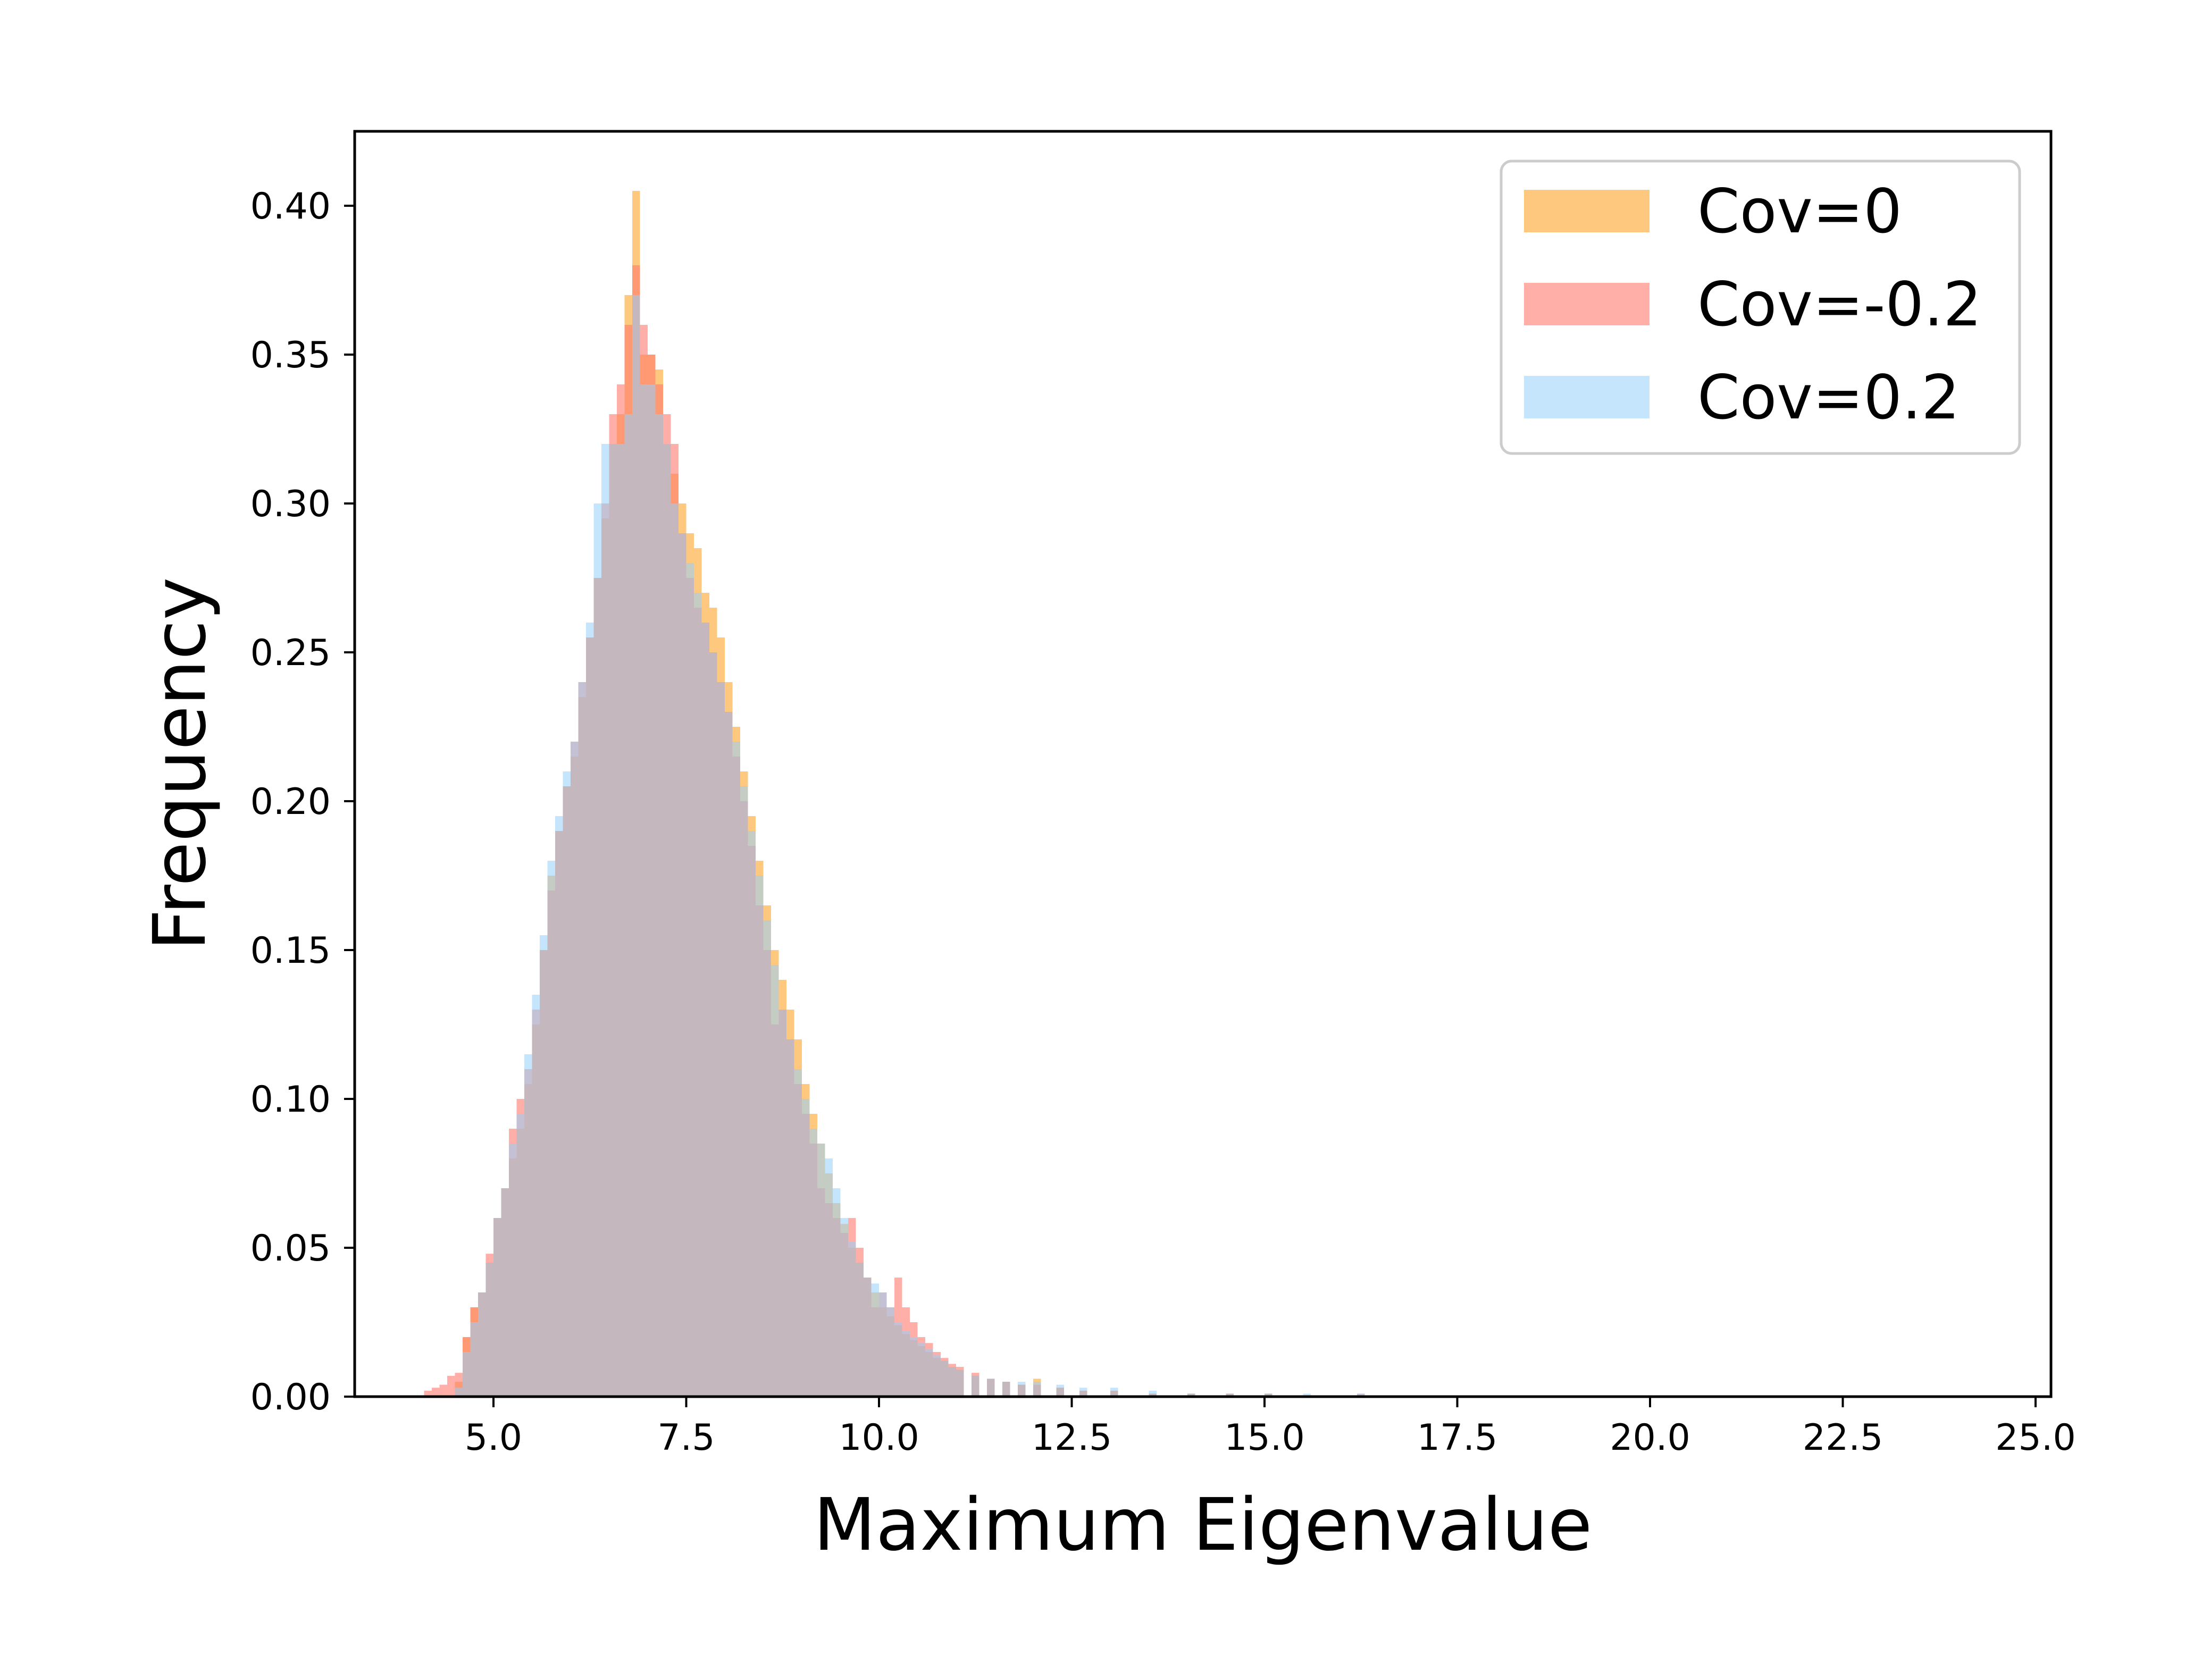 The image size is (2202, 1680). What do you see at coordinates (2035, 1438) in the screenshot?
I see `x-tick-label: 25.0` at bounding box center [2035, 1438].